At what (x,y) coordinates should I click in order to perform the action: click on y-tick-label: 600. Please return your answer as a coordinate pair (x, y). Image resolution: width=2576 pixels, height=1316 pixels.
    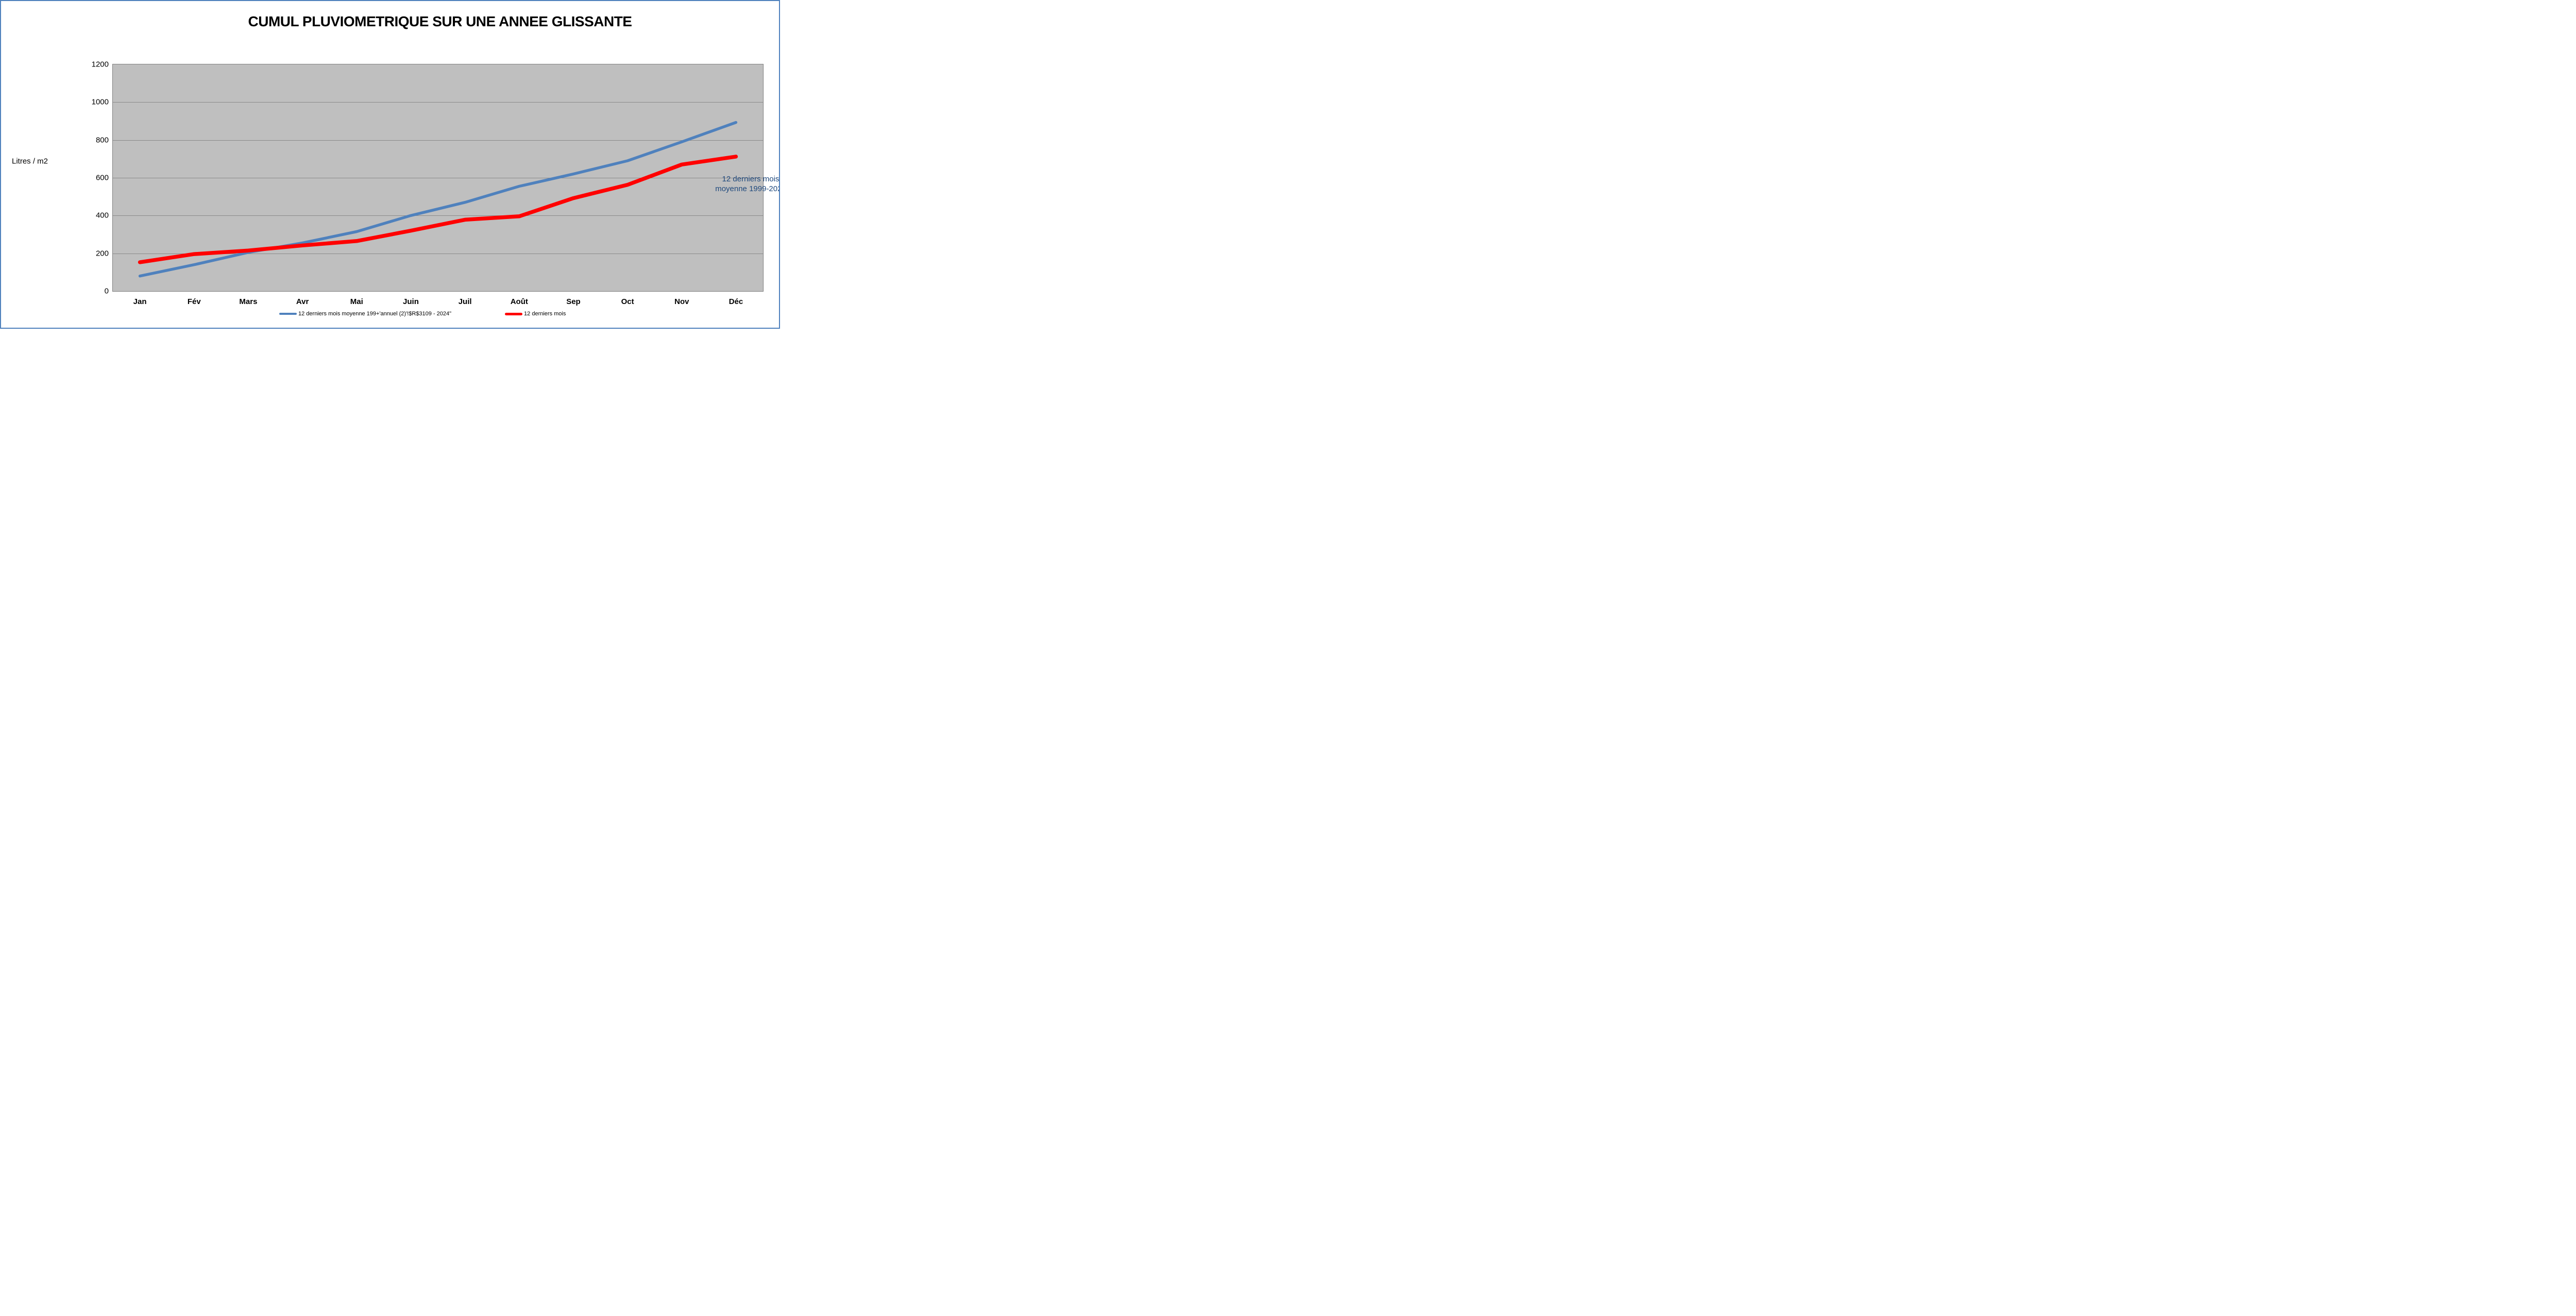
    Looking at the image, I should click on (102, 177).